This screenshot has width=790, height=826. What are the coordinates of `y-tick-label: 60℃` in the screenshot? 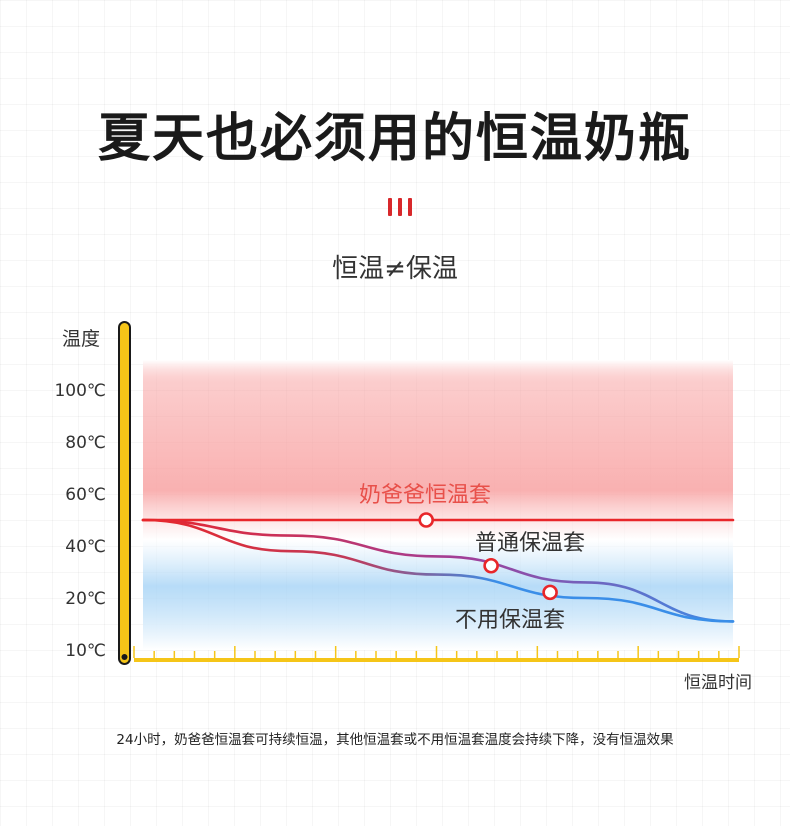 It's located at (85, 495).